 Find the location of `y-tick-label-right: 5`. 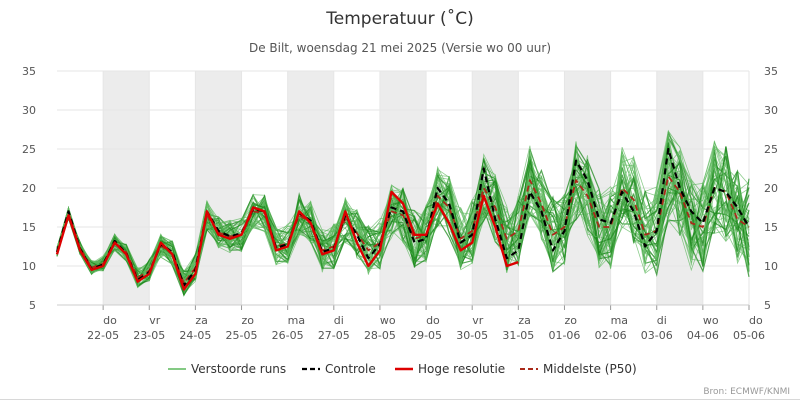

y-tick-label-right: 5 is located at coordinates (767, 305).